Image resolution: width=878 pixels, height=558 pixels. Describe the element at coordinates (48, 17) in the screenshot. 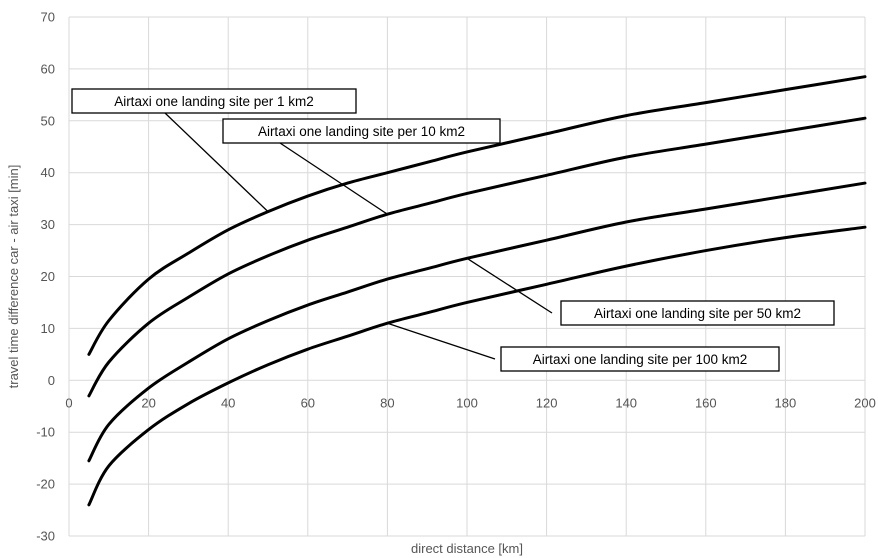

I see `y-tick-label: 70` at that location.